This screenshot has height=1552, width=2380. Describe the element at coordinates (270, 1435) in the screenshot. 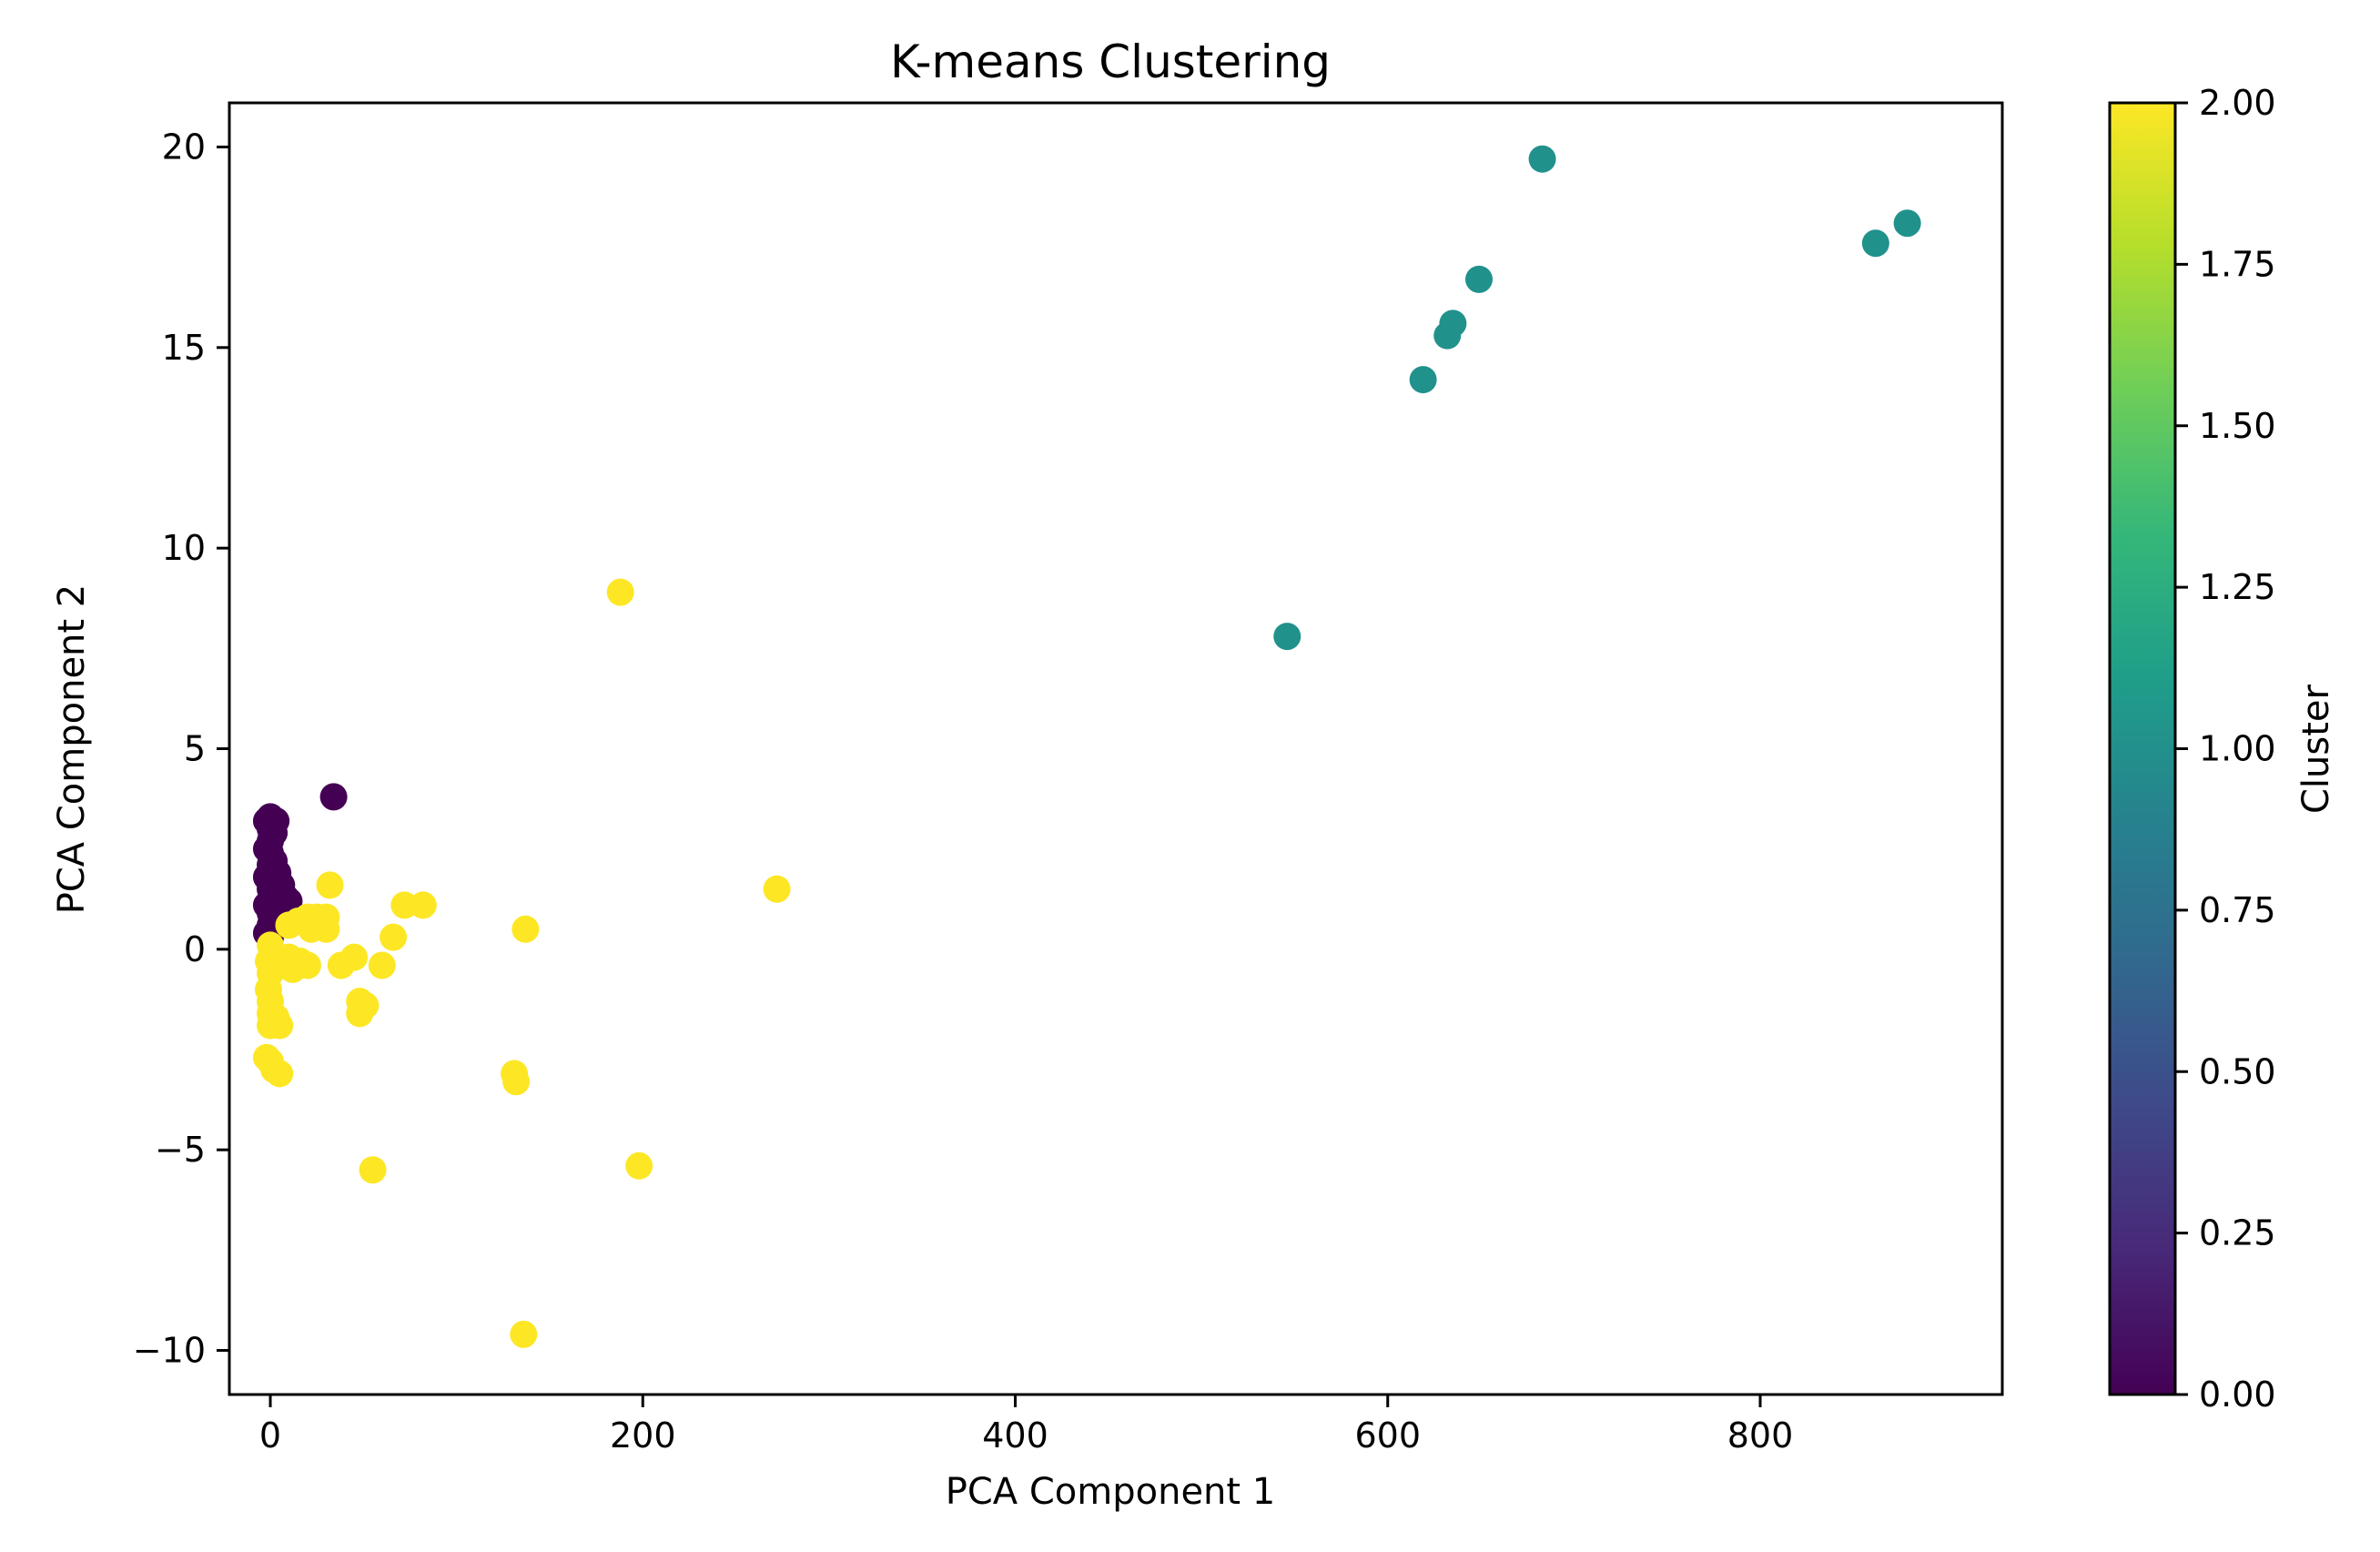

I see `x-tick-label: 0` at that location.